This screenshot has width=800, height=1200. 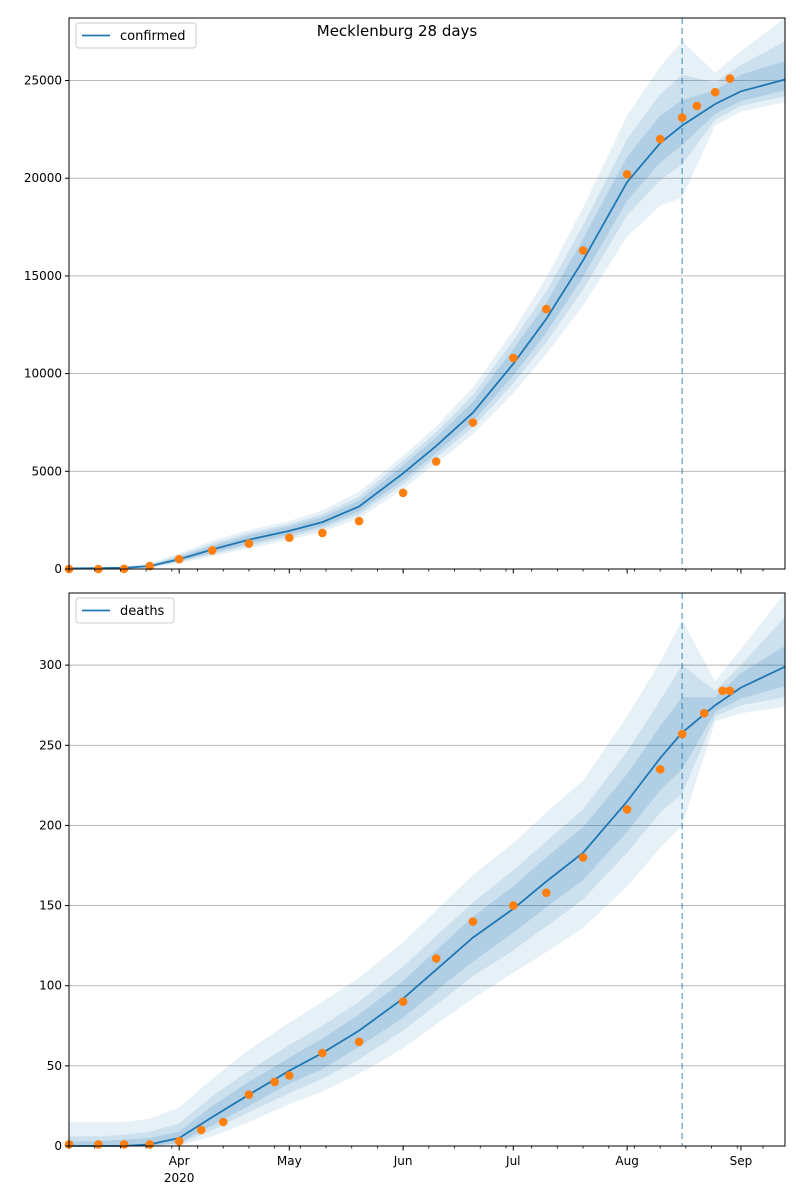 I want to click on legend-label: deaths, so click(x=142, y=611).